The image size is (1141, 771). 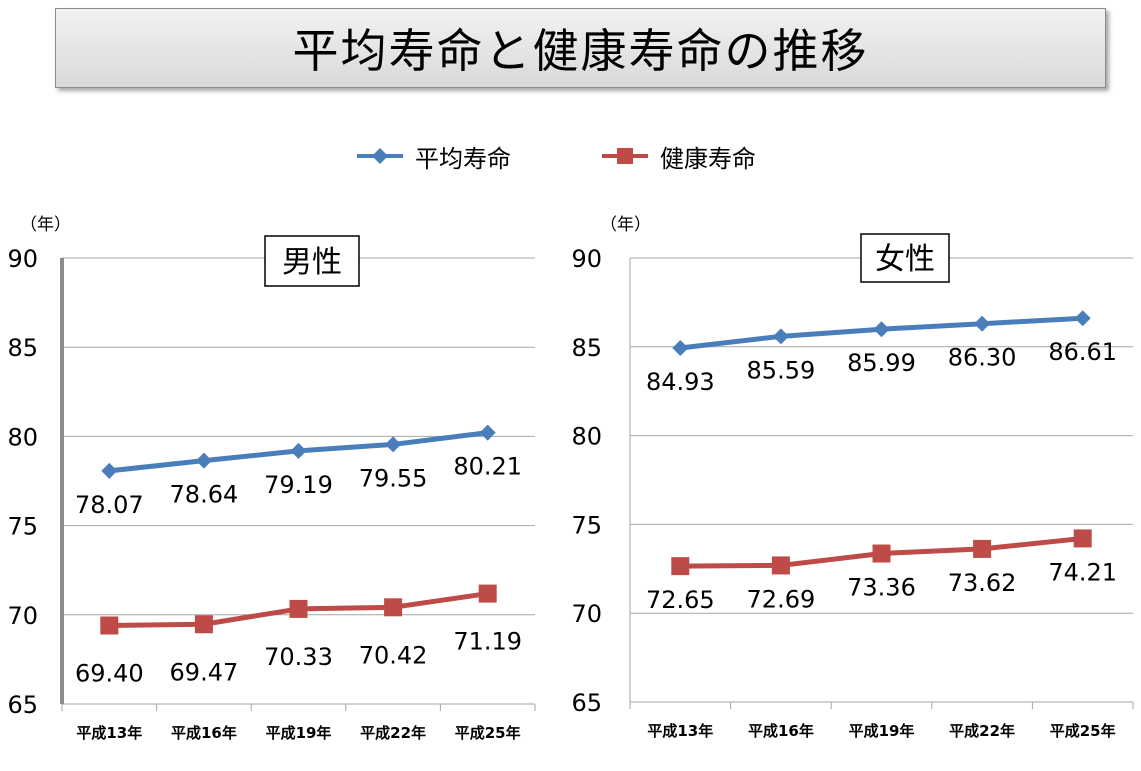 I want to click on data-label-healthy: 73.62, so click(x=982, y=583).